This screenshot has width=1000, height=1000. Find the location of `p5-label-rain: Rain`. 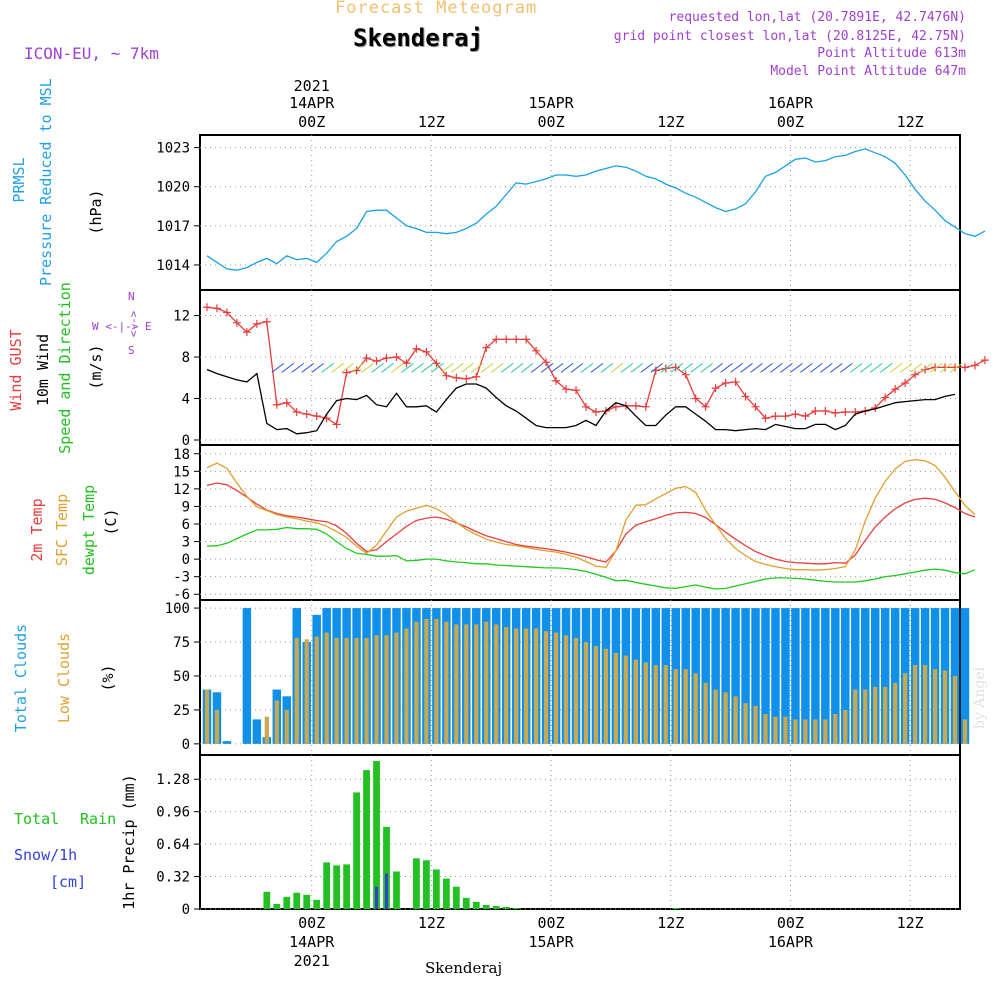

p5-label-rain: Rain is located at coordinates (98, 819).